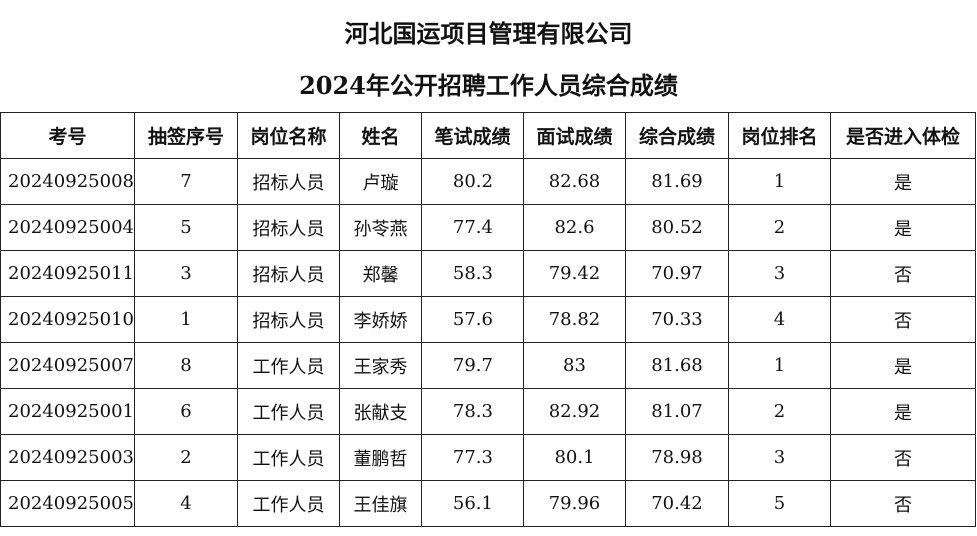 This screenshot has height=536, width=977. I want to click on cell-draw-number: 5, so click(185, 227).